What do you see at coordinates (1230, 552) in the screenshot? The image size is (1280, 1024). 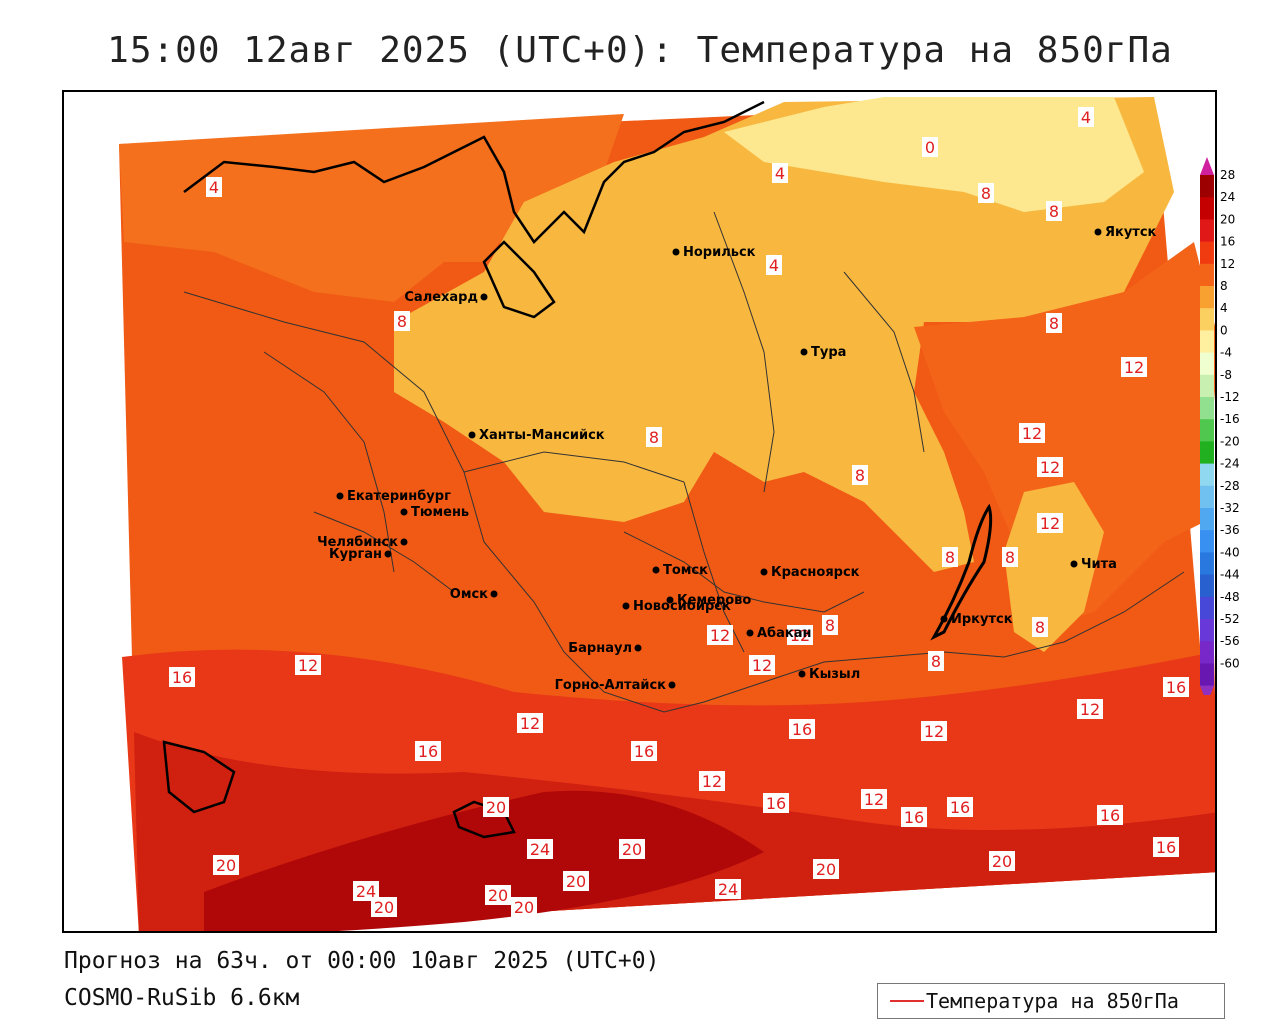 I see `colorbar-tick-label: -40` at bounding box center [1230, 552].